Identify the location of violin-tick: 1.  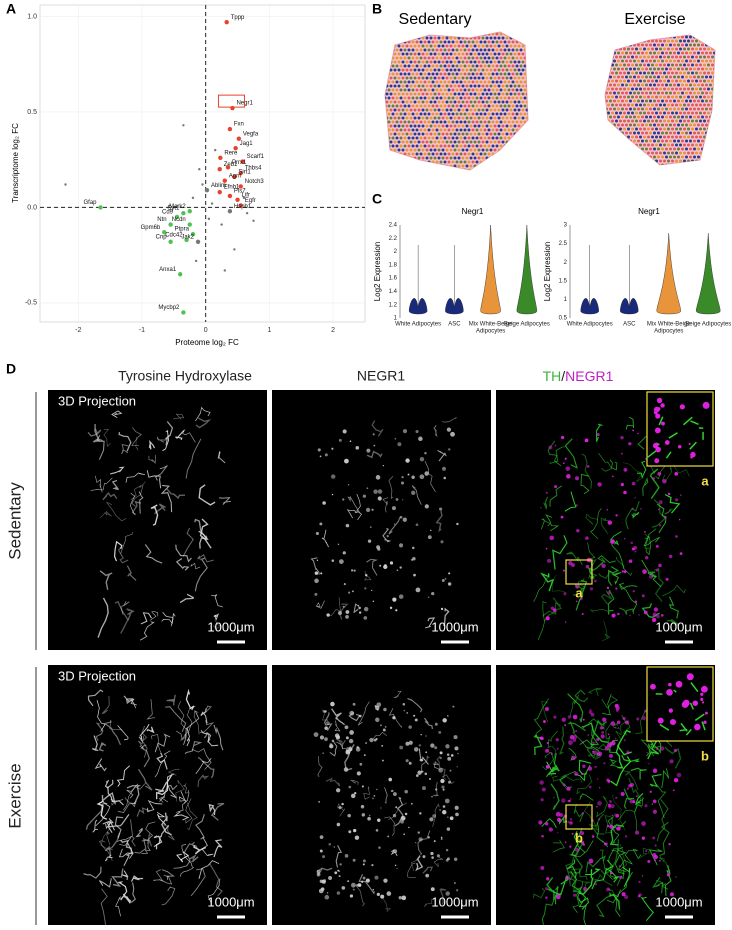
(566, 300).